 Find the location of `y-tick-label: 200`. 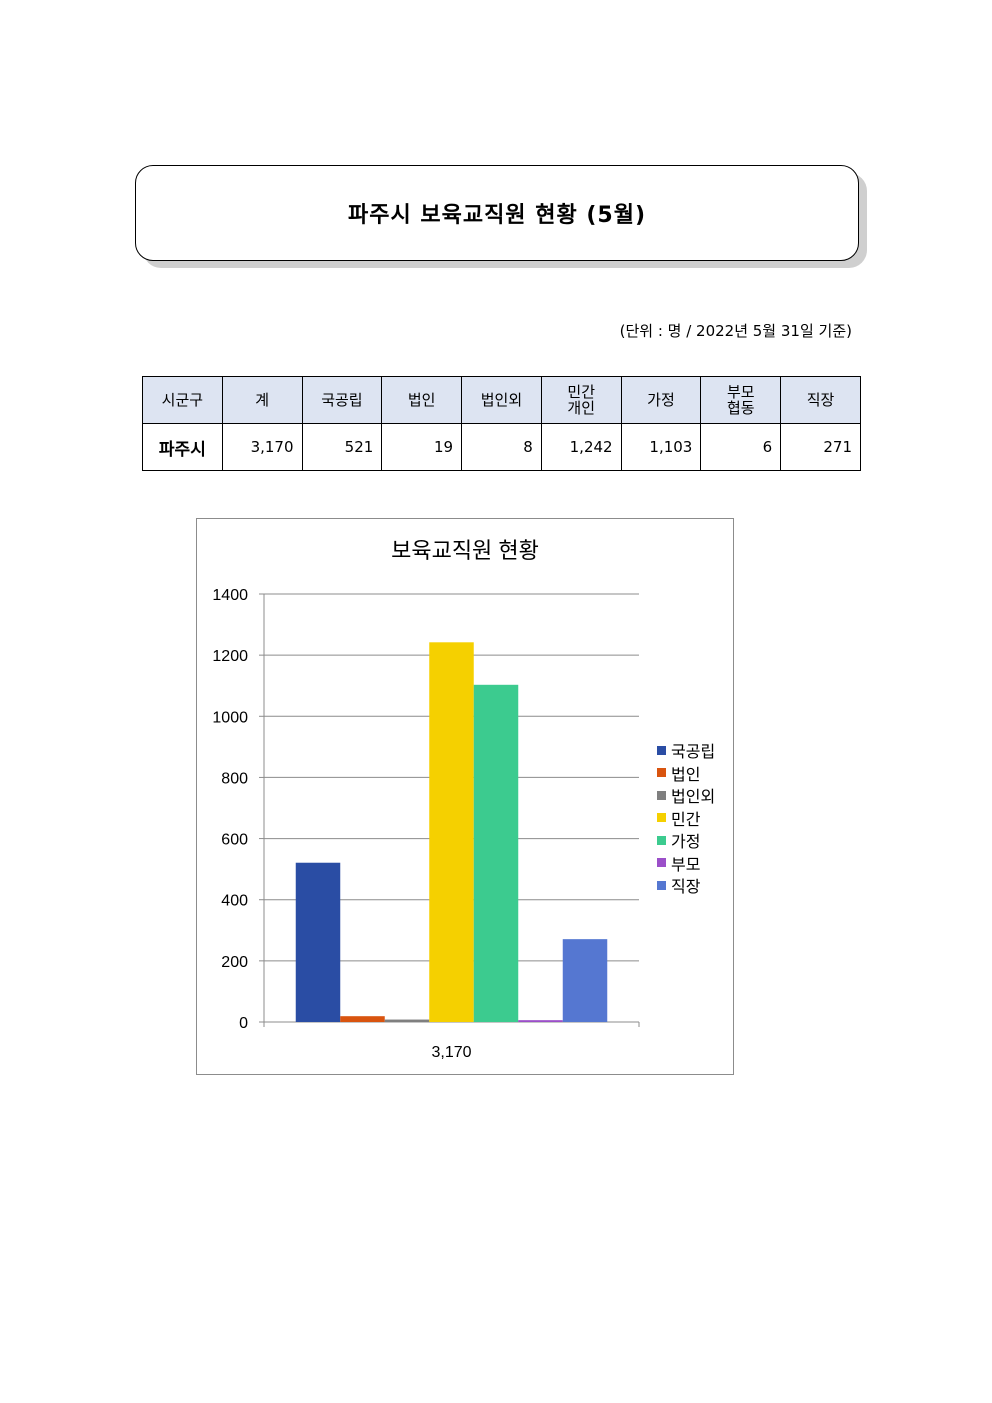

y-tick-label: 200 is located at coordinates (234, 962).